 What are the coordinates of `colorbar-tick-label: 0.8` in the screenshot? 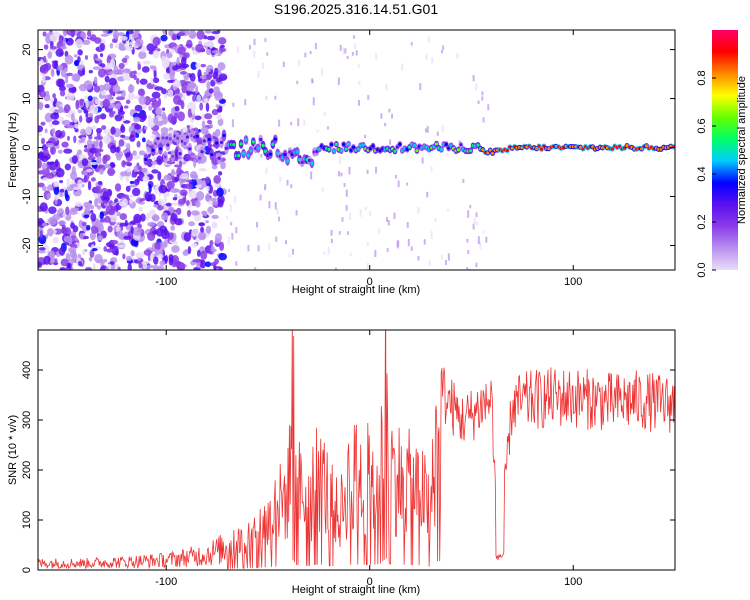 It's located at (702, 77).